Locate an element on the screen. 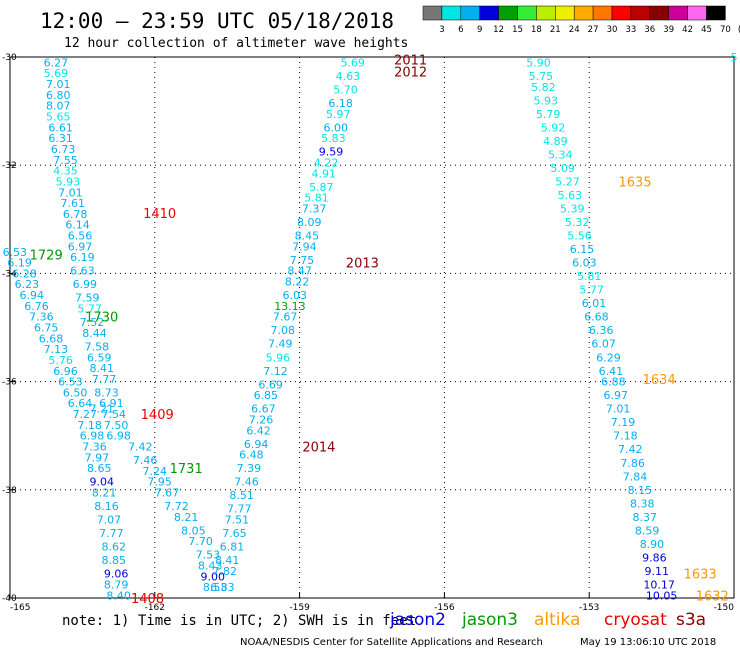  swh-value-point: 7.52 is located at coordinates (92, 322).